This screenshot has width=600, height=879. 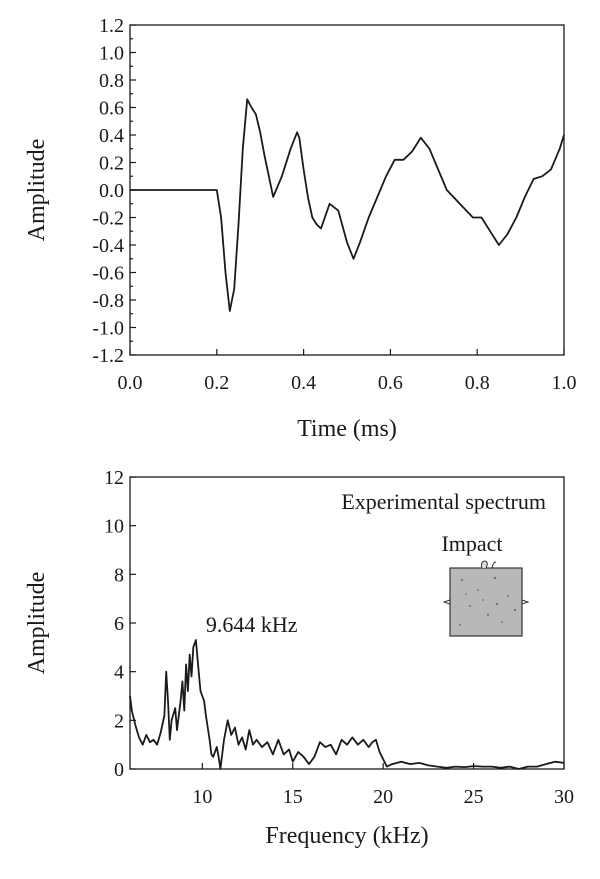 What do you see at coordinates (347, 371) in the screenshot?
I see `time-x-ticks: 0.0 0.2 0.4 0.6 0.8 1.0` at bounding box center [347, 371].